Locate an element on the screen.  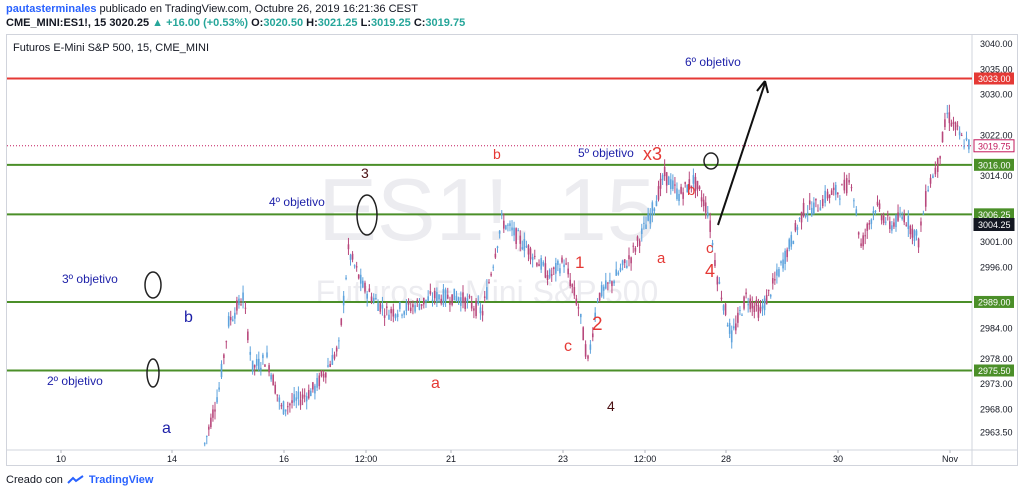
y-tick-label: 2996.00 is located at coordinates (996, 267).